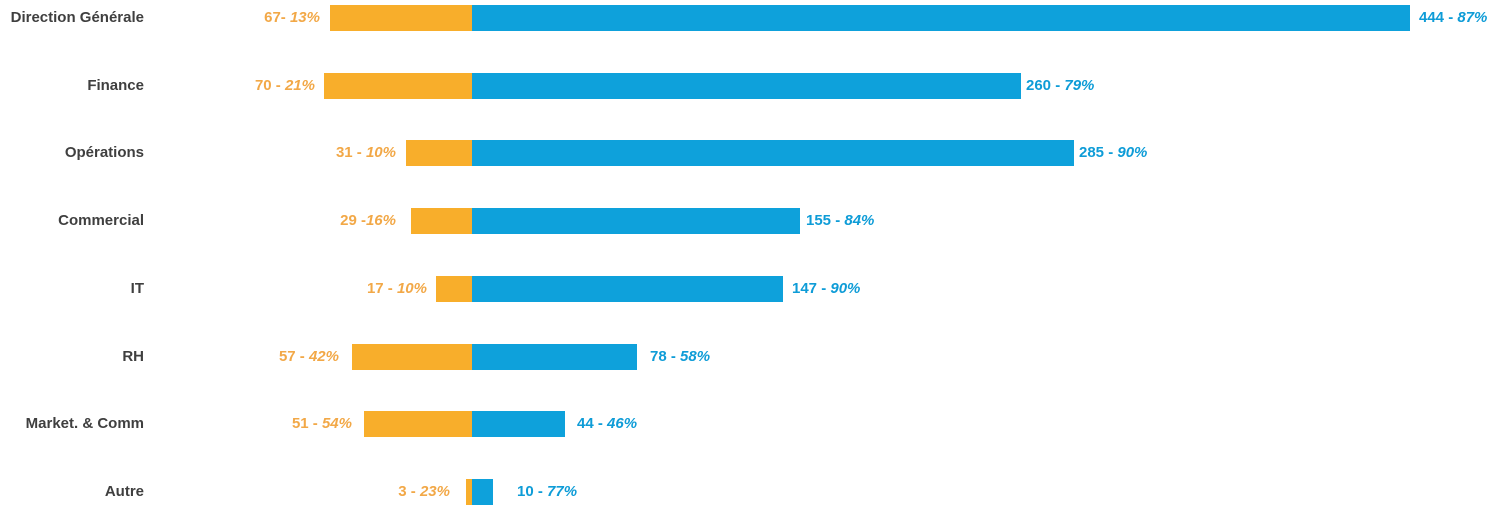 This screenshot has width=1498, height=510. I want to click on right-value-label: 285 - 90%, so click(1113, 153).